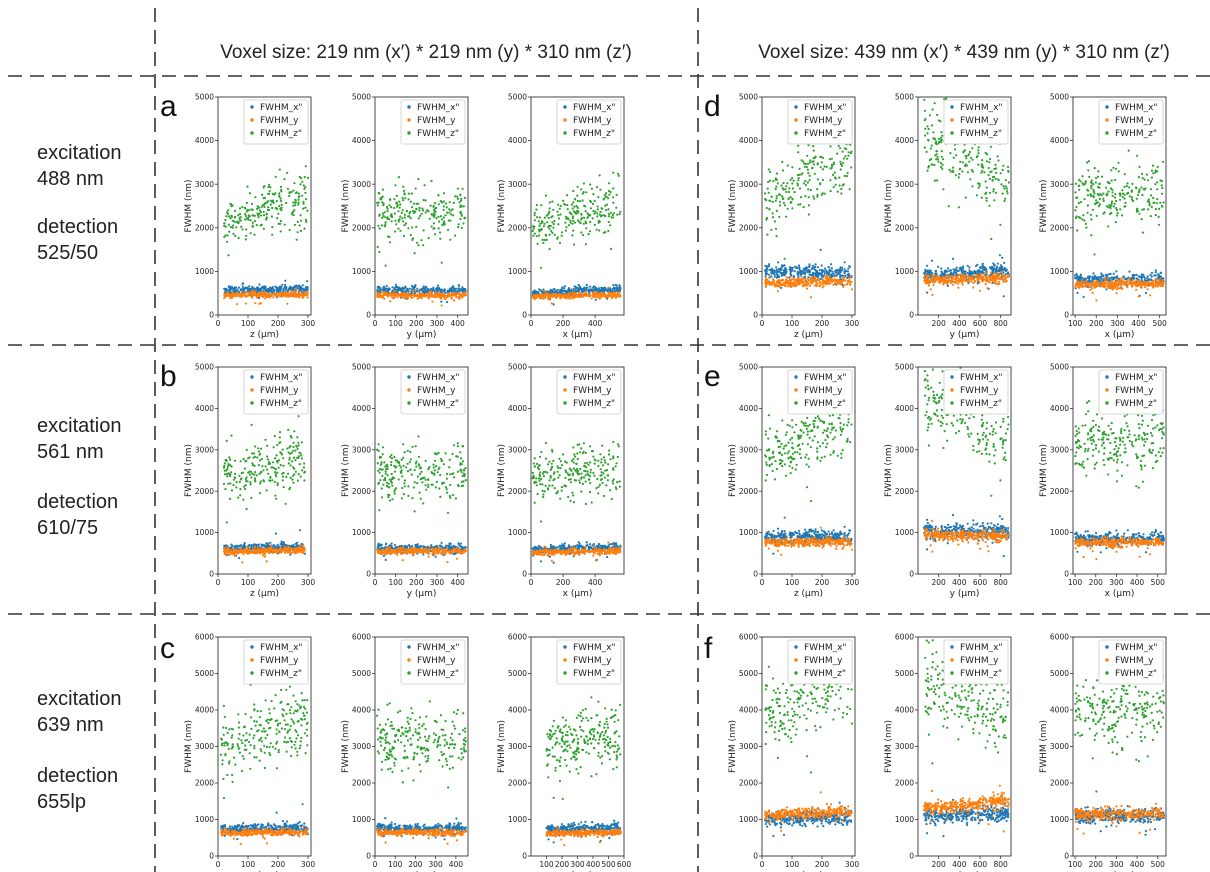  Describe the element at coordinates (77, 776) in the screenshot. I see `row-3-detection-label: detection` at that location.